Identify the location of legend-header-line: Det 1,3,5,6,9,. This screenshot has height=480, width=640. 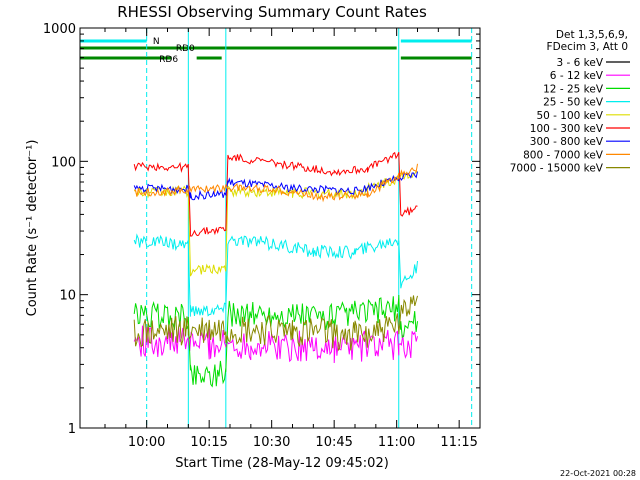
(592, 35).